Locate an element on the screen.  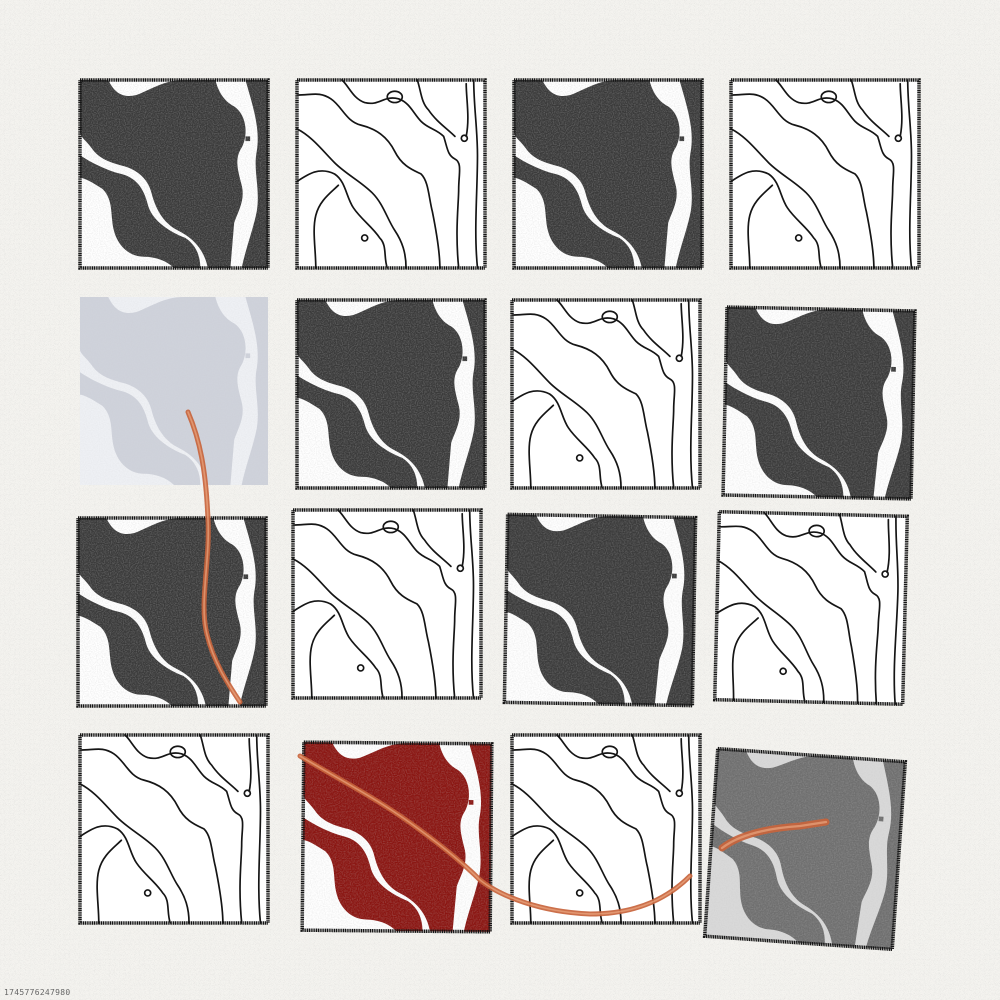
tile-dark-r3c1 is located at coordinates (172, 612).